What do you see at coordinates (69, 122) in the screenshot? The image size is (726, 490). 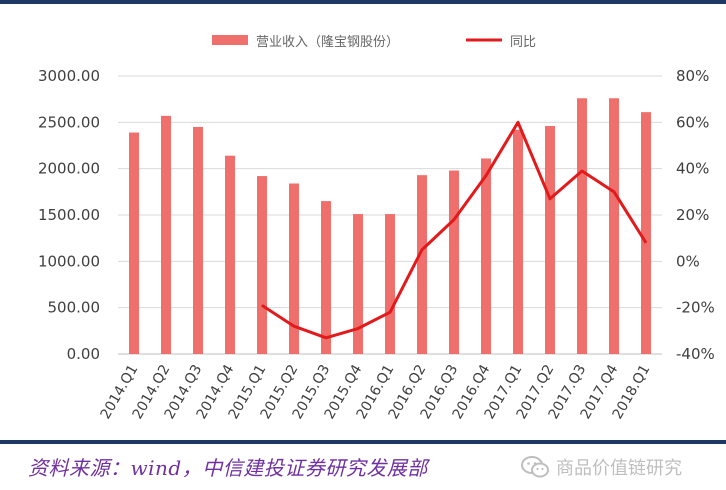 I see `left-tick-label: 2500.00` at bounding box center [69, 122].